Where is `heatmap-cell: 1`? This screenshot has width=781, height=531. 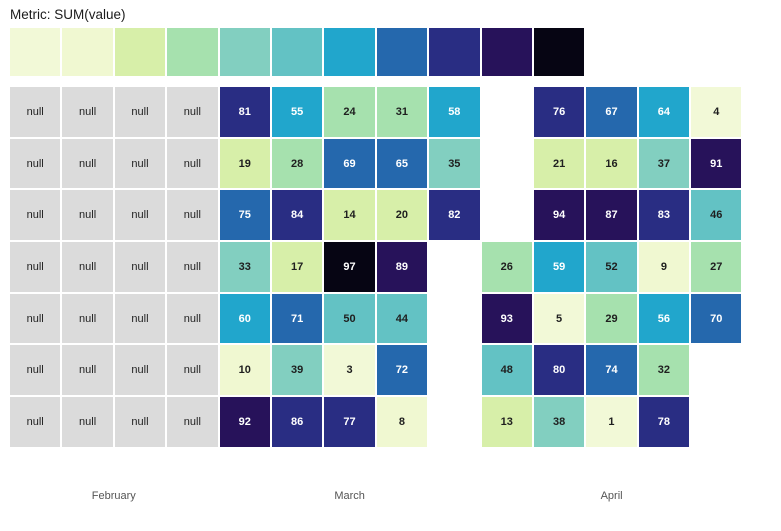 heatmap-cell: 1 is located at coordinates (611, 422).